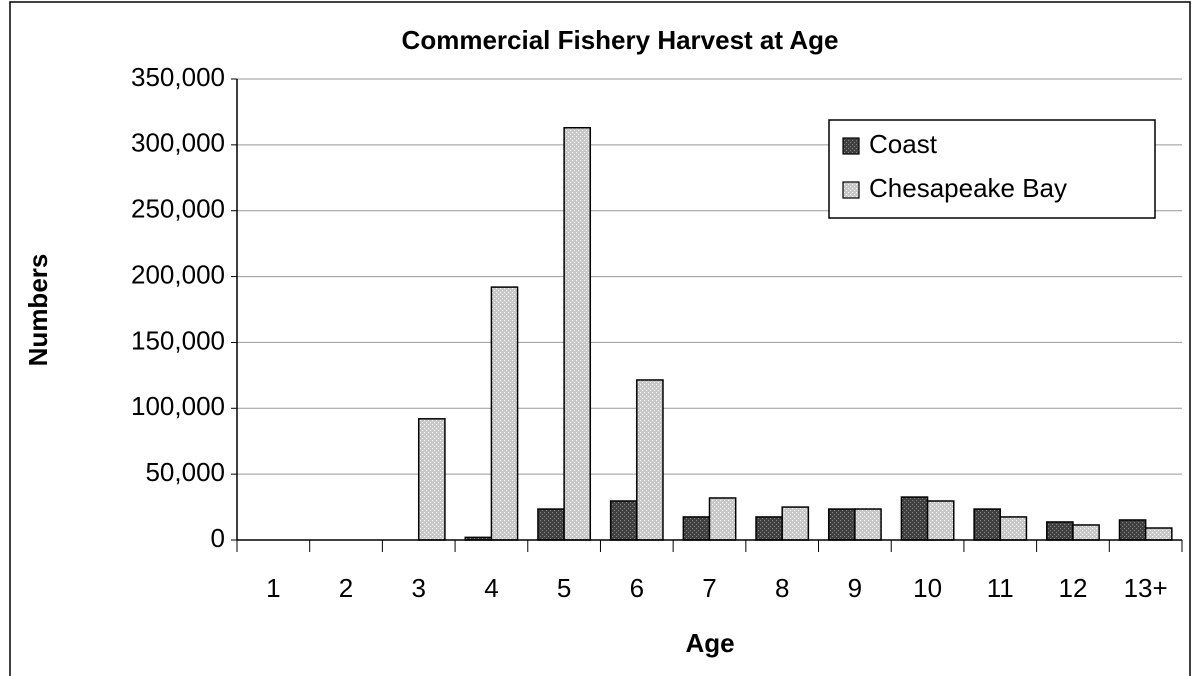  I want to click on y-tick-label: 100,000, so click(178, 406).